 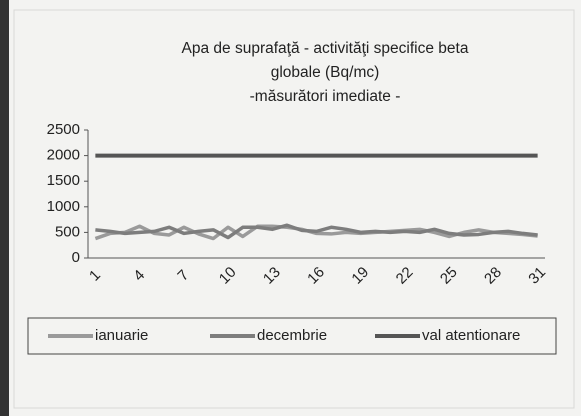 I want to click on y-tick-label: 2500, so click(x=63, y=129).